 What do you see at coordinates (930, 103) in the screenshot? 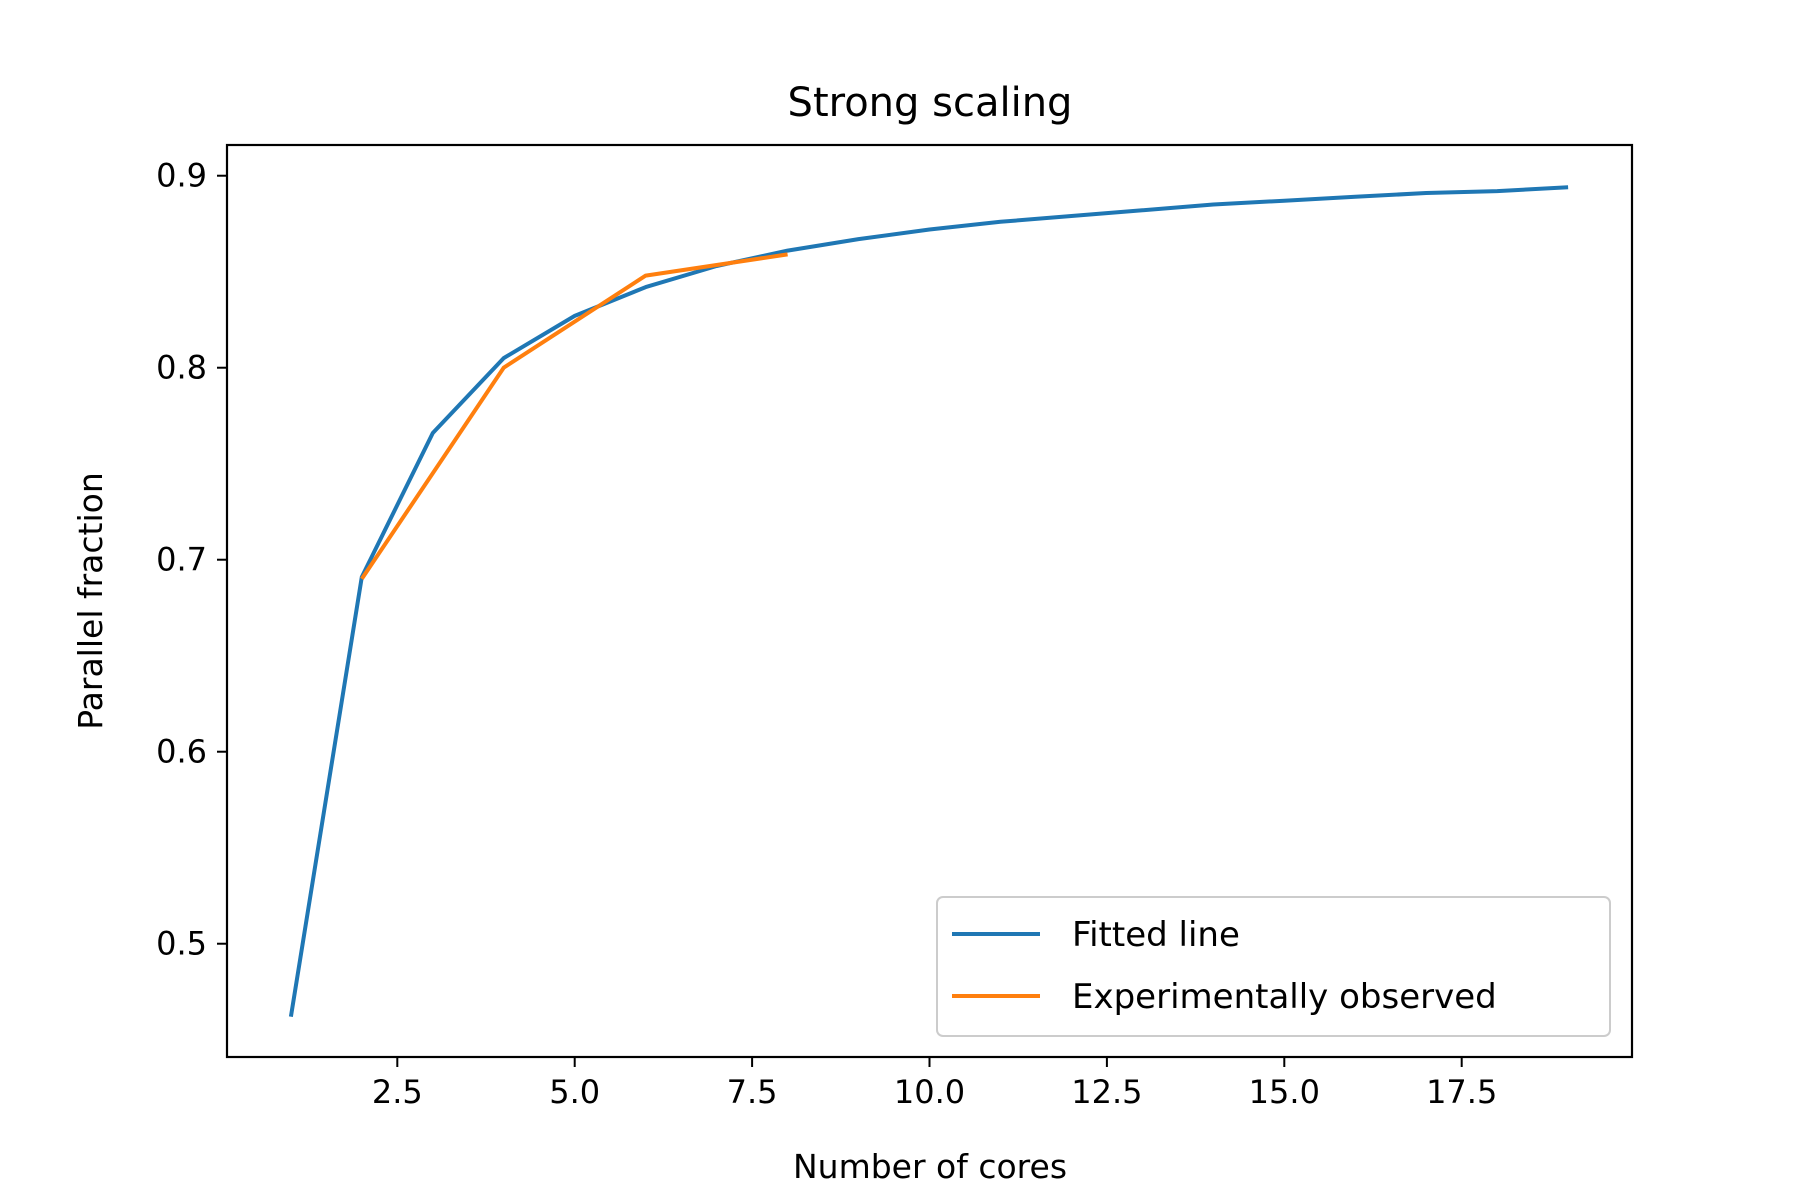
I see `chart-title: Strong scaling` at bounding box center [930, 103].